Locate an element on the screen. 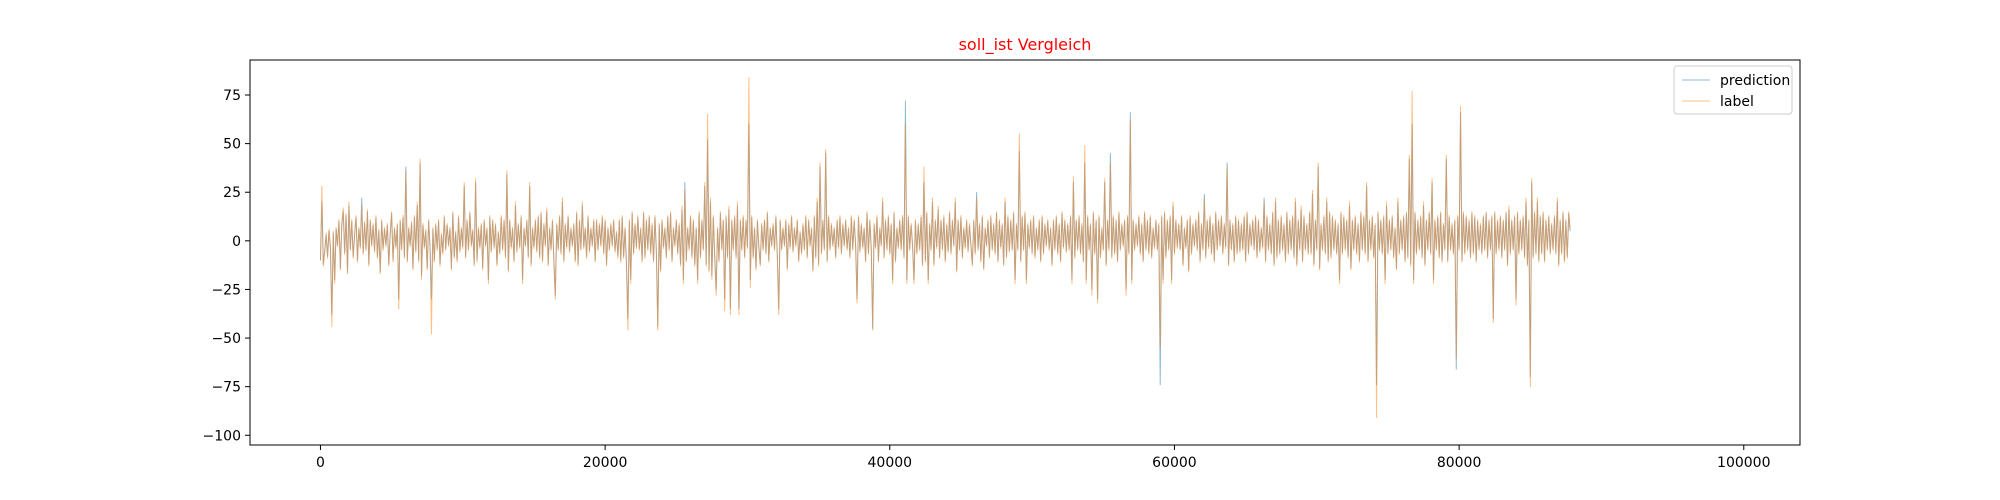  legend-box is located at coordinates (1733, 90).